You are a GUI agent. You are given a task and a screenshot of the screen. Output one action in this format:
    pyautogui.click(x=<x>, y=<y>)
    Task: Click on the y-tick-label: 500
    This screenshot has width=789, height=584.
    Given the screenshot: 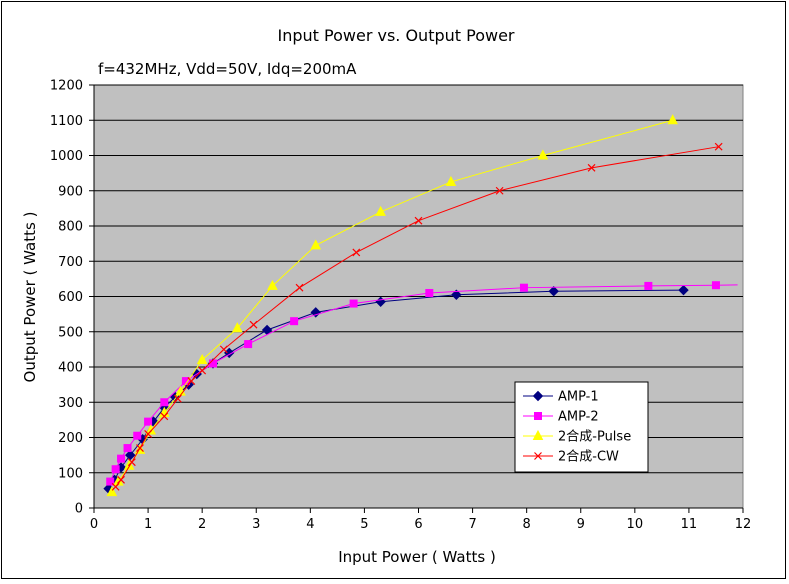 What is the action you would take?
    pyautogui.click(x=70, y=332)
    